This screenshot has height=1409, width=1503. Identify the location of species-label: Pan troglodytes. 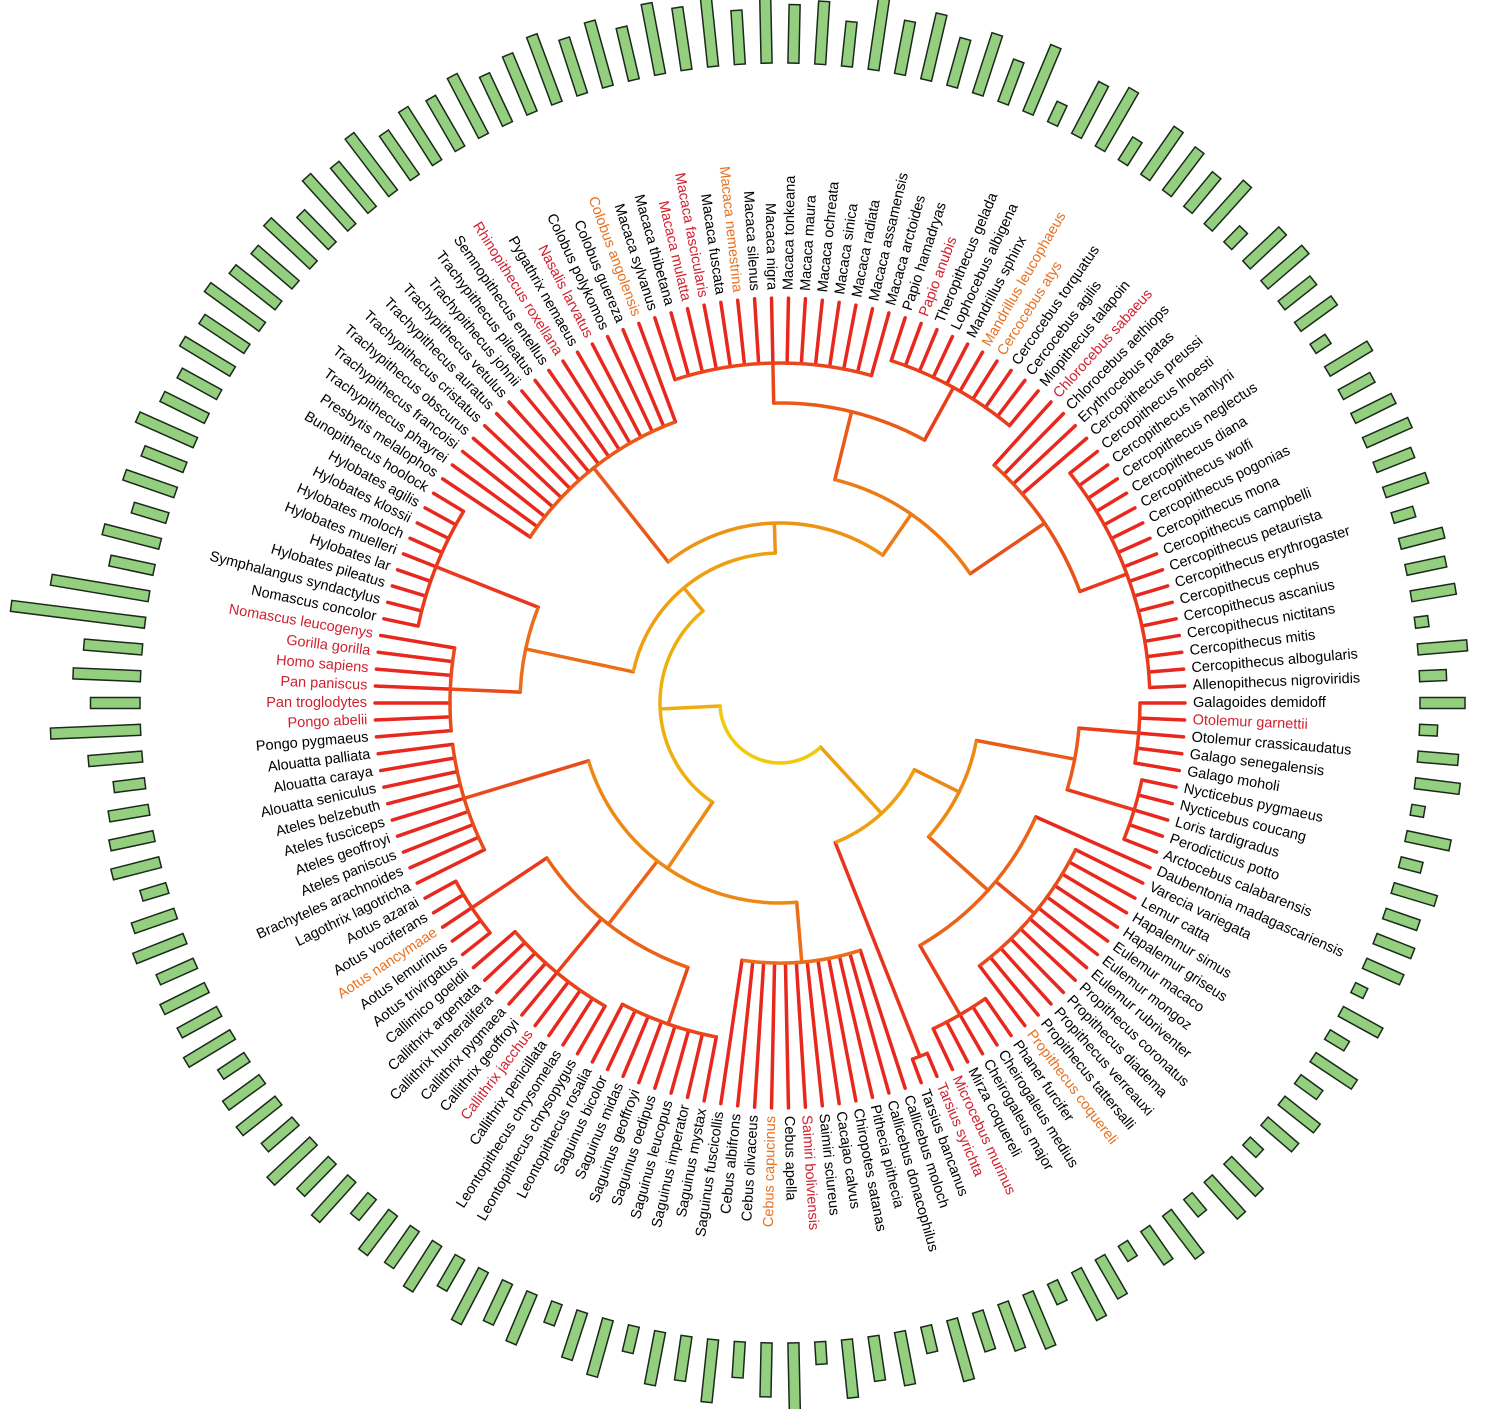
(316, 703).